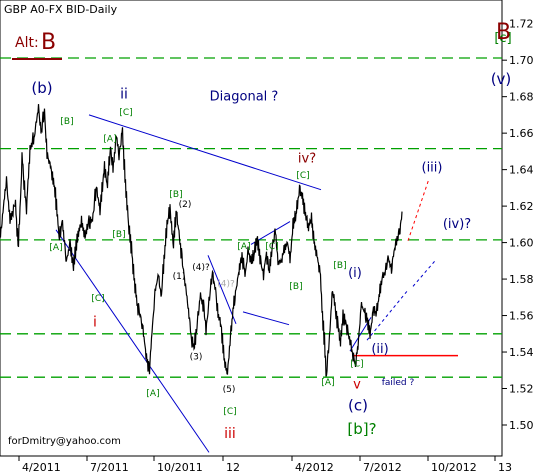 The width and height of the screenshot is (547, 473). Describe the element at coordinates (230, 434) in the screenshot. I see `annotation-35: iii` at that location.